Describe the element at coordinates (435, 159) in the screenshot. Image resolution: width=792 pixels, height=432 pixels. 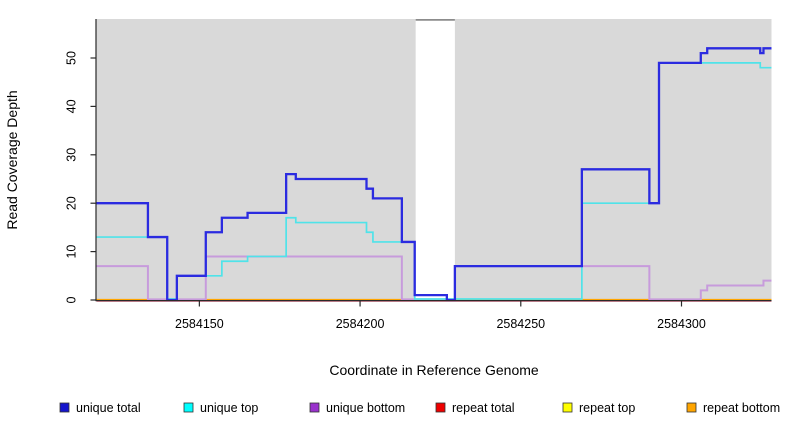
I see `masked-region-band` at that location.